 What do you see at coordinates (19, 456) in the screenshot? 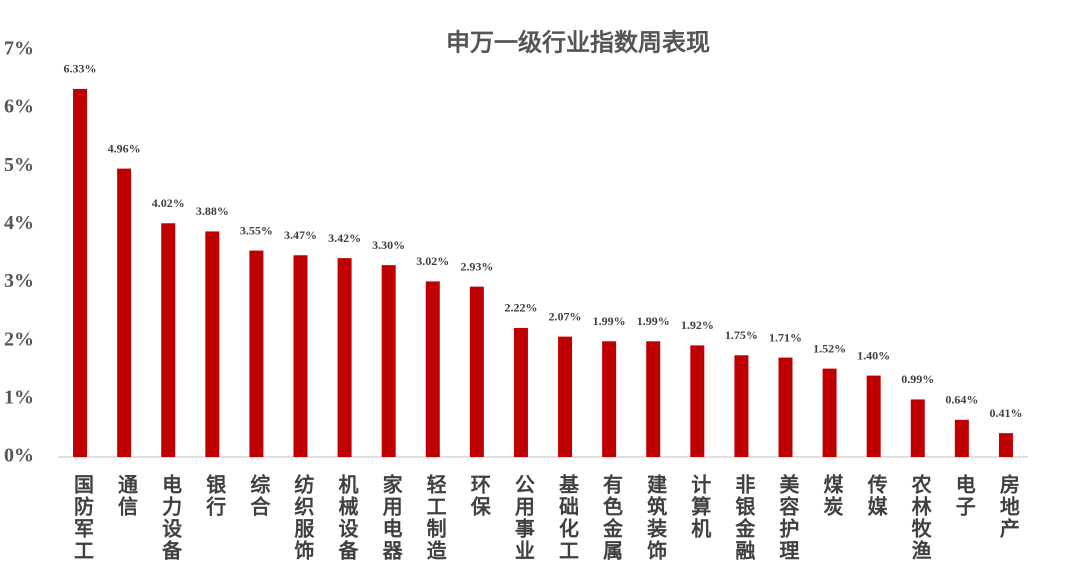
I see `y-tick-label: 0%` at bounding box center [19, 456].